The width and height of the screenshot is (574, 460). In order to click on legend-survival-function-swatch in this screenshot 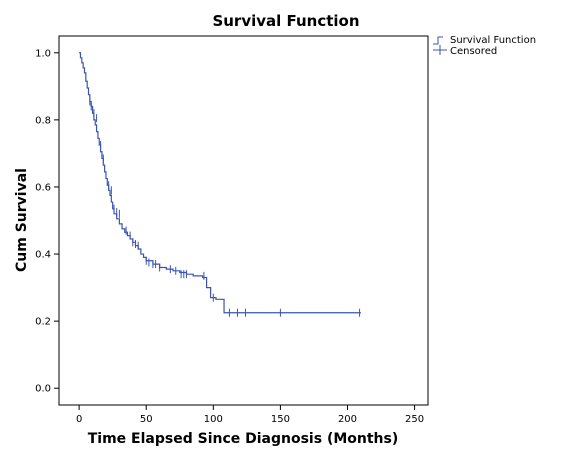, I will do `click(438, 40)`.